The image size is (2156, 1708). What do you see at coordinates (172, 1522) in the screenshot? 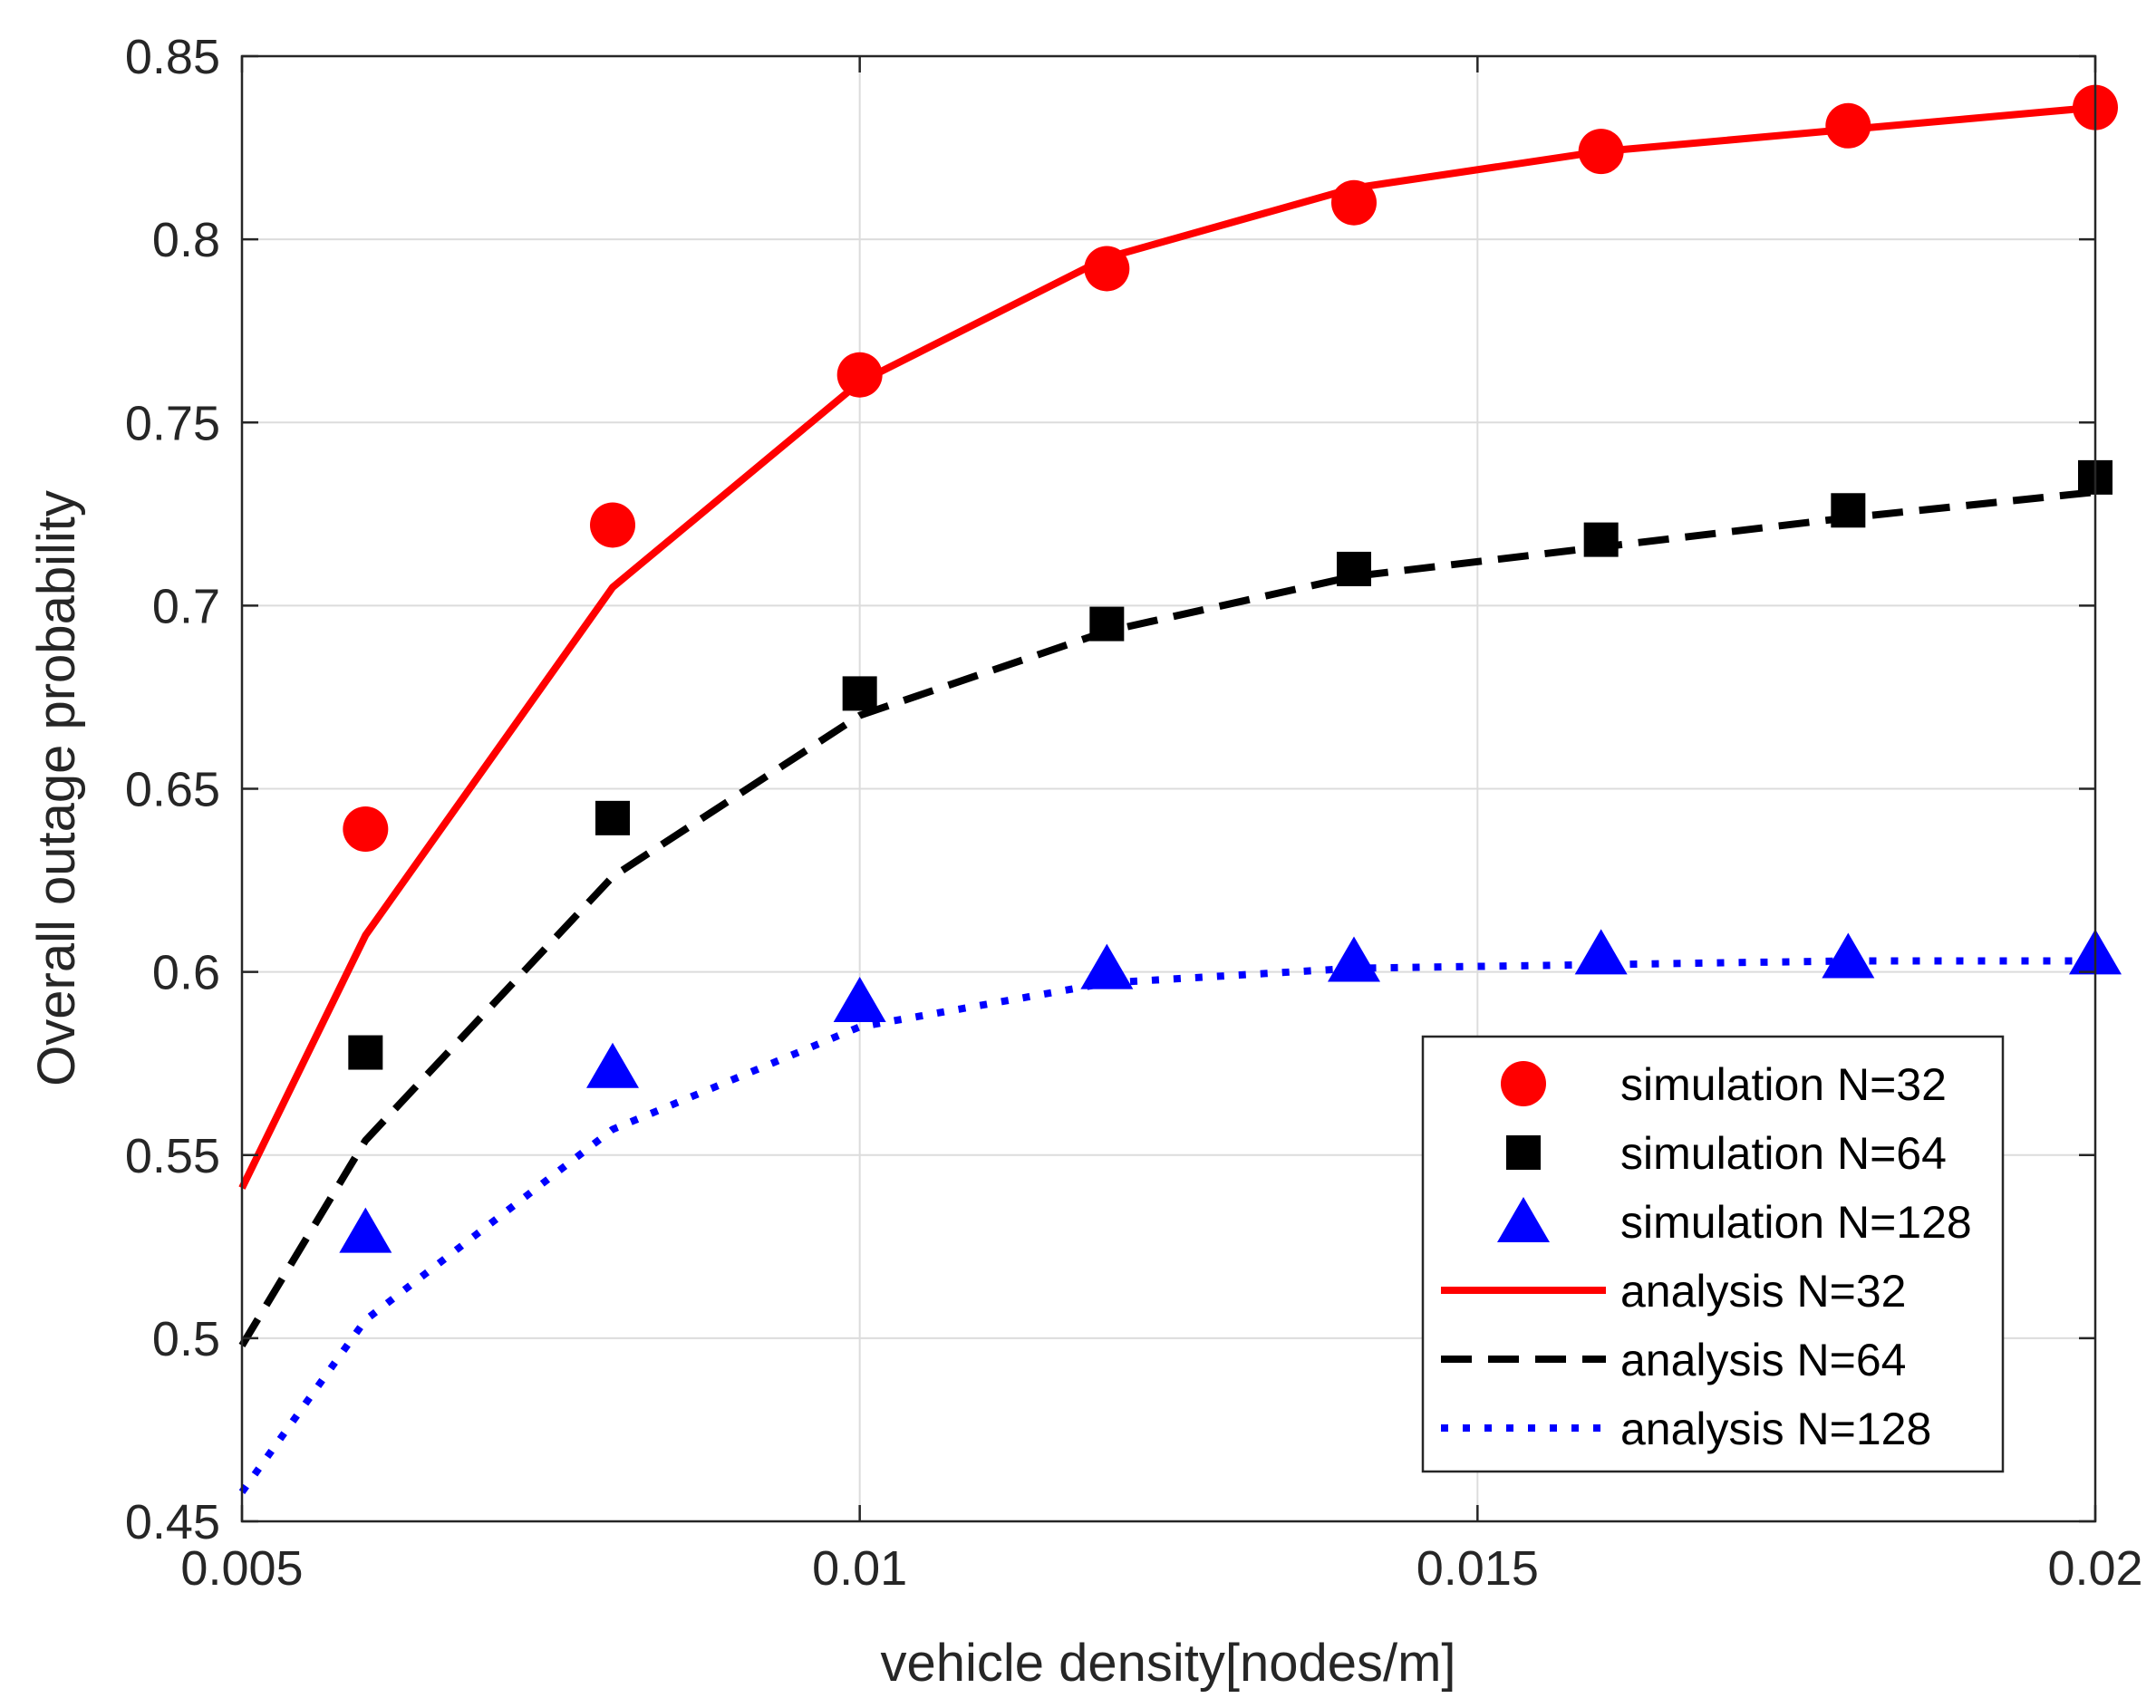
I see `y-tick-label: 0.45` at bounding box center [172, 1522].